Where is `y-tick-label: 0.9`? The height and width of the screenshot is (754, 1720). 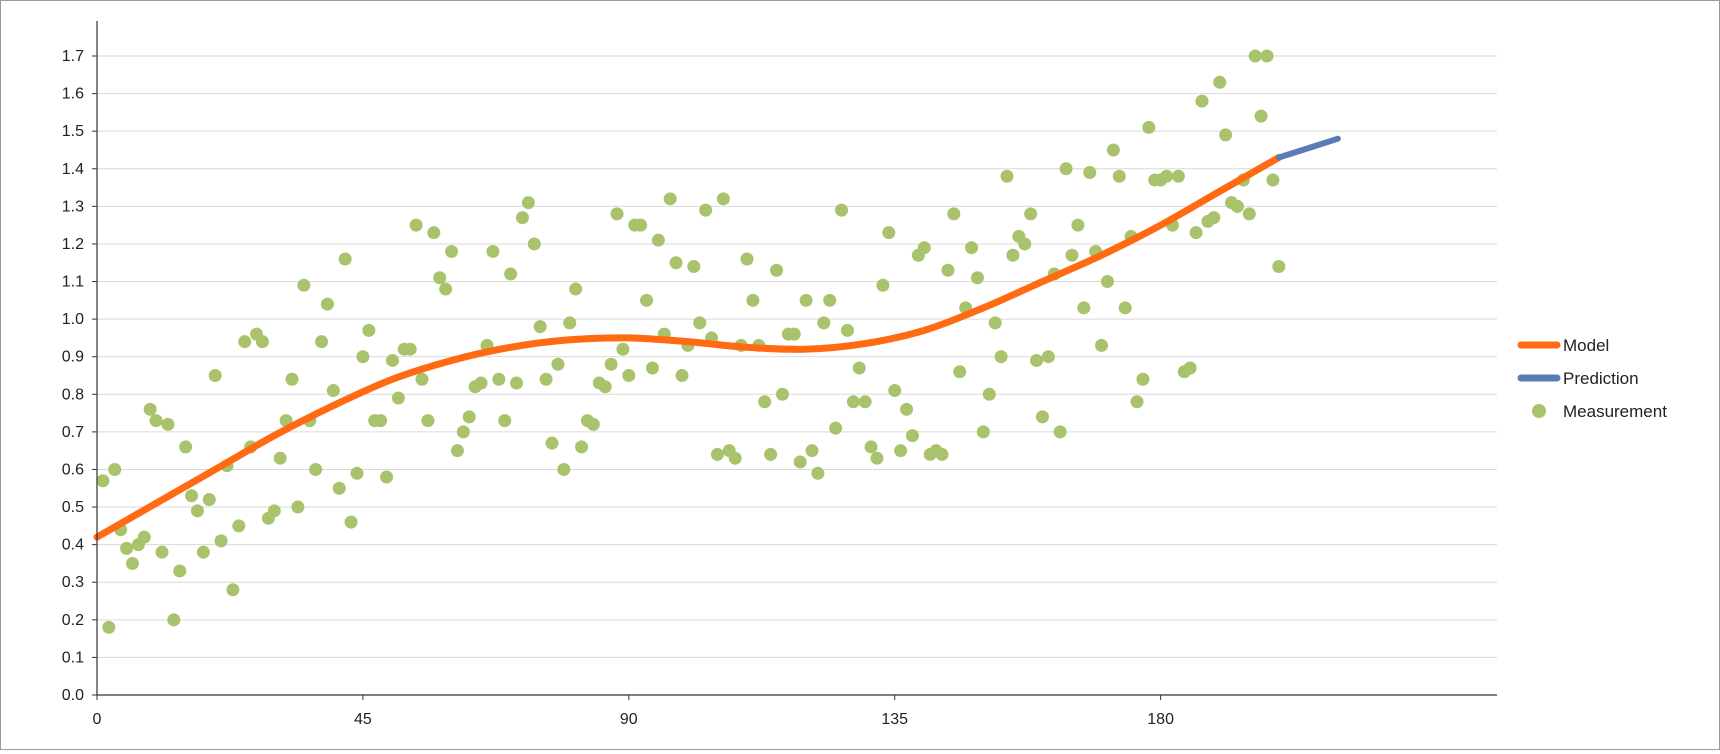
y-tick-label: 0.9 is located at coordinates (73, 357).